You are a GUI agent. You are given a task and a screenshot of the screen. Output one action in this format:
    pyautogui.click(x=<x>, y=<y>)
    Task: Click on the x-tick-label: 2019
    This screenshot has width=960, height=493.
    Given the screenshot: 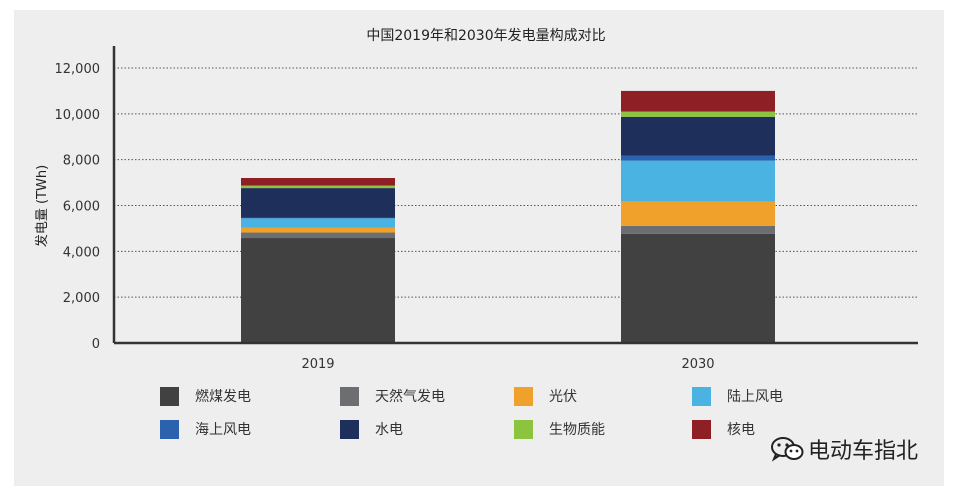 What is the action you would take?
    pyautogui.click(x=317, y=364)
    